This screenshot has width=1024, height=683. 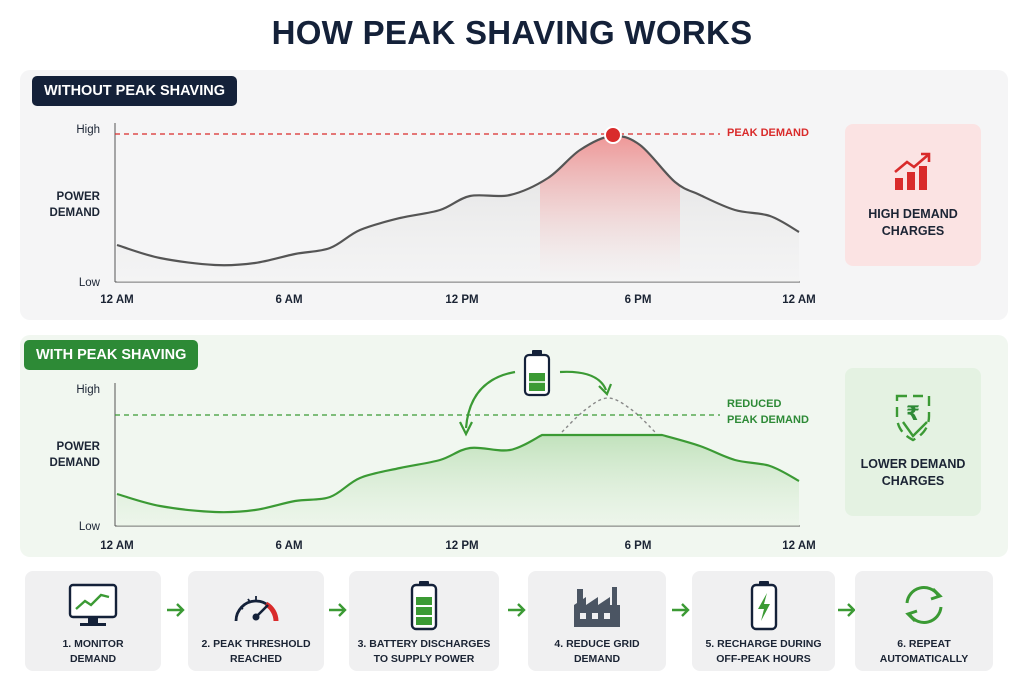 I want to click on gauge-icon, so click(x=256, y=609).